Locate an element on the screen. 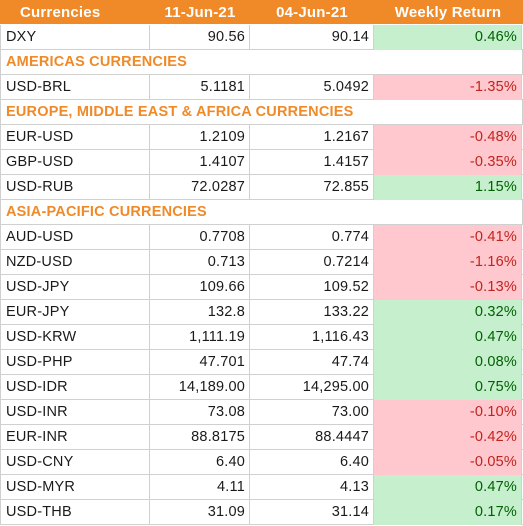 The height and width of the screenshot is (526, 523). weekly-return-cell: -0.13% is located at coordinates (448, 287).